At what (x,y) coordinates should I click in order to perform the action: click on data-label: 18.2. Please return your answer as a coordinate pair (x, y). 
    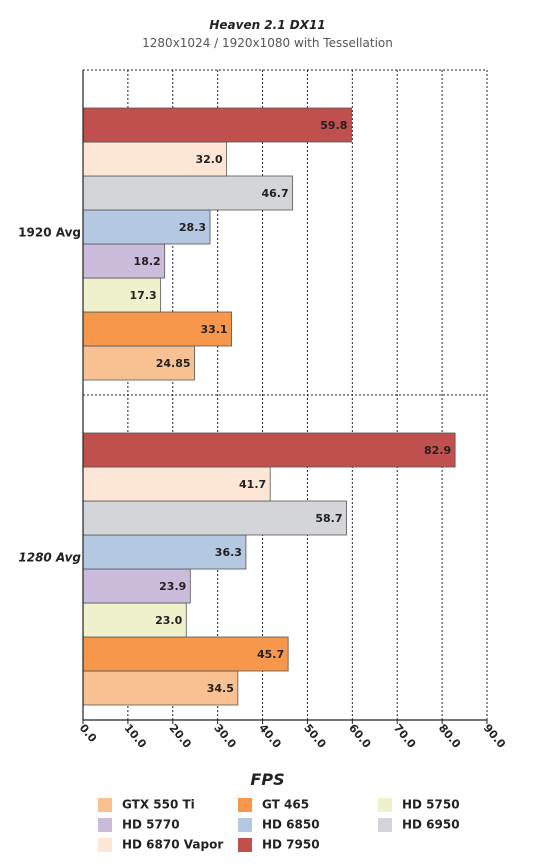
    Looking at the image, I should click on (147, 261).